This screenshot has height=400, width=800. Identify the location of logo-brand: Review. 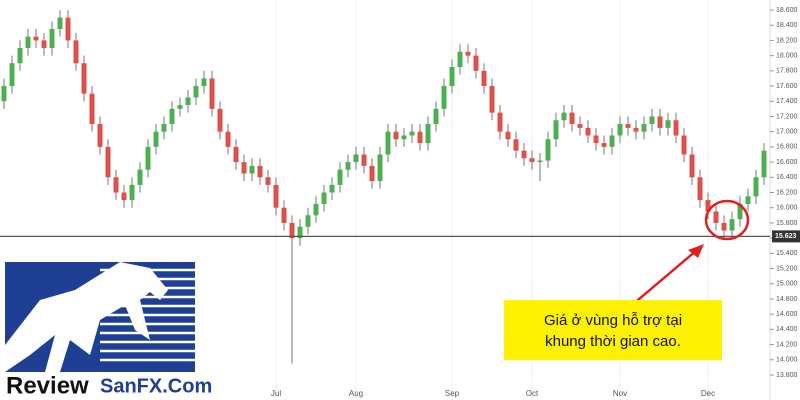
(47, 385).